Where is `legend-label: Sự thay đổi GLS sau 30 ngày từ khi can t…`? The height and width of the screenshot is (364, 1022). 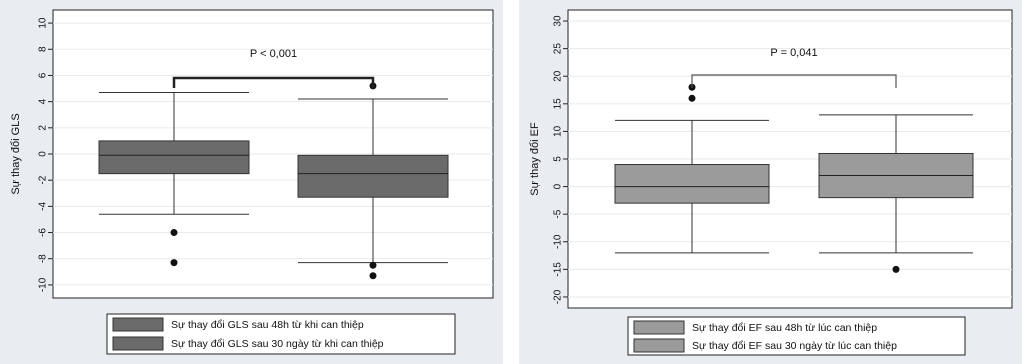 legend-label: Sự thay đổi GLS sau 30 ngày từ khi can t… is located at coordinates (277, 344).